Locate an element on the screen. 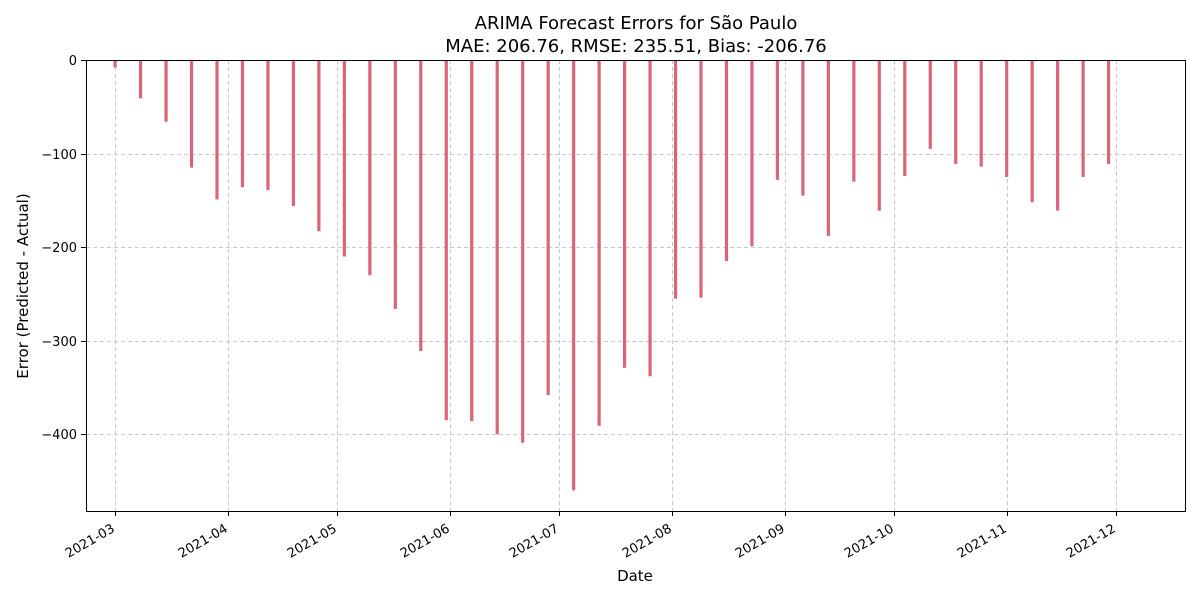 Image resolution: width=1200 pixels, height=600 pixels. y-tick-label: −200 is located at coordinates (59, 248).